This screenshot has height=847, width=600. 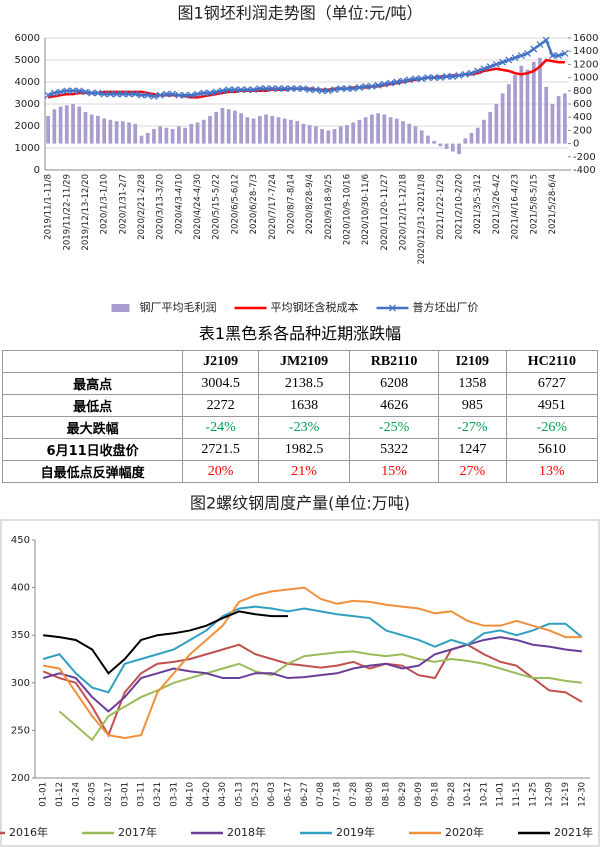 What do you see at coordinates (304, 383) in the screenshot?
I see `table-cell: 2138.5` at bounding box center [304, 383].